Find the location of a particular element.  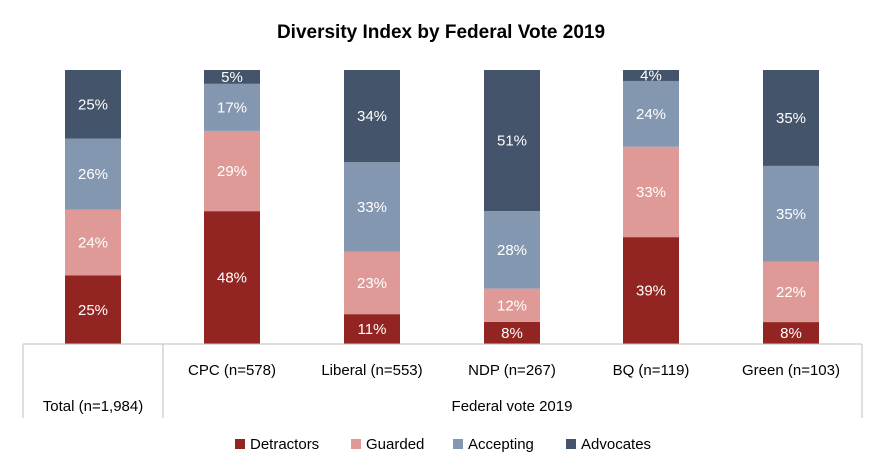

data-label-advocates-4: 4% is located at coordinates (651, 75).